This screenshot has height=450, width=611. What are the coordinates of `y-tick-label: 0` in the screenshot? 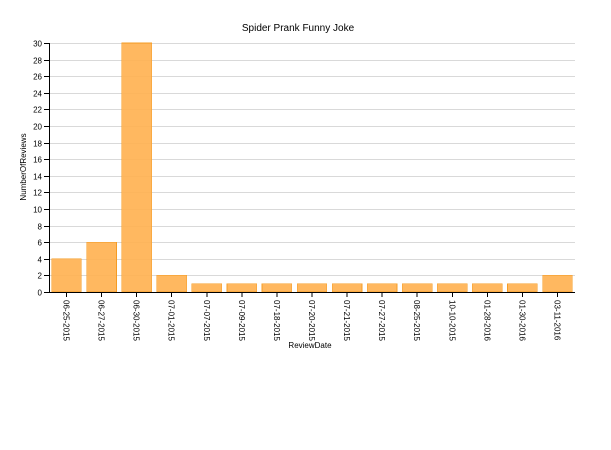 It's located at (40, 293).